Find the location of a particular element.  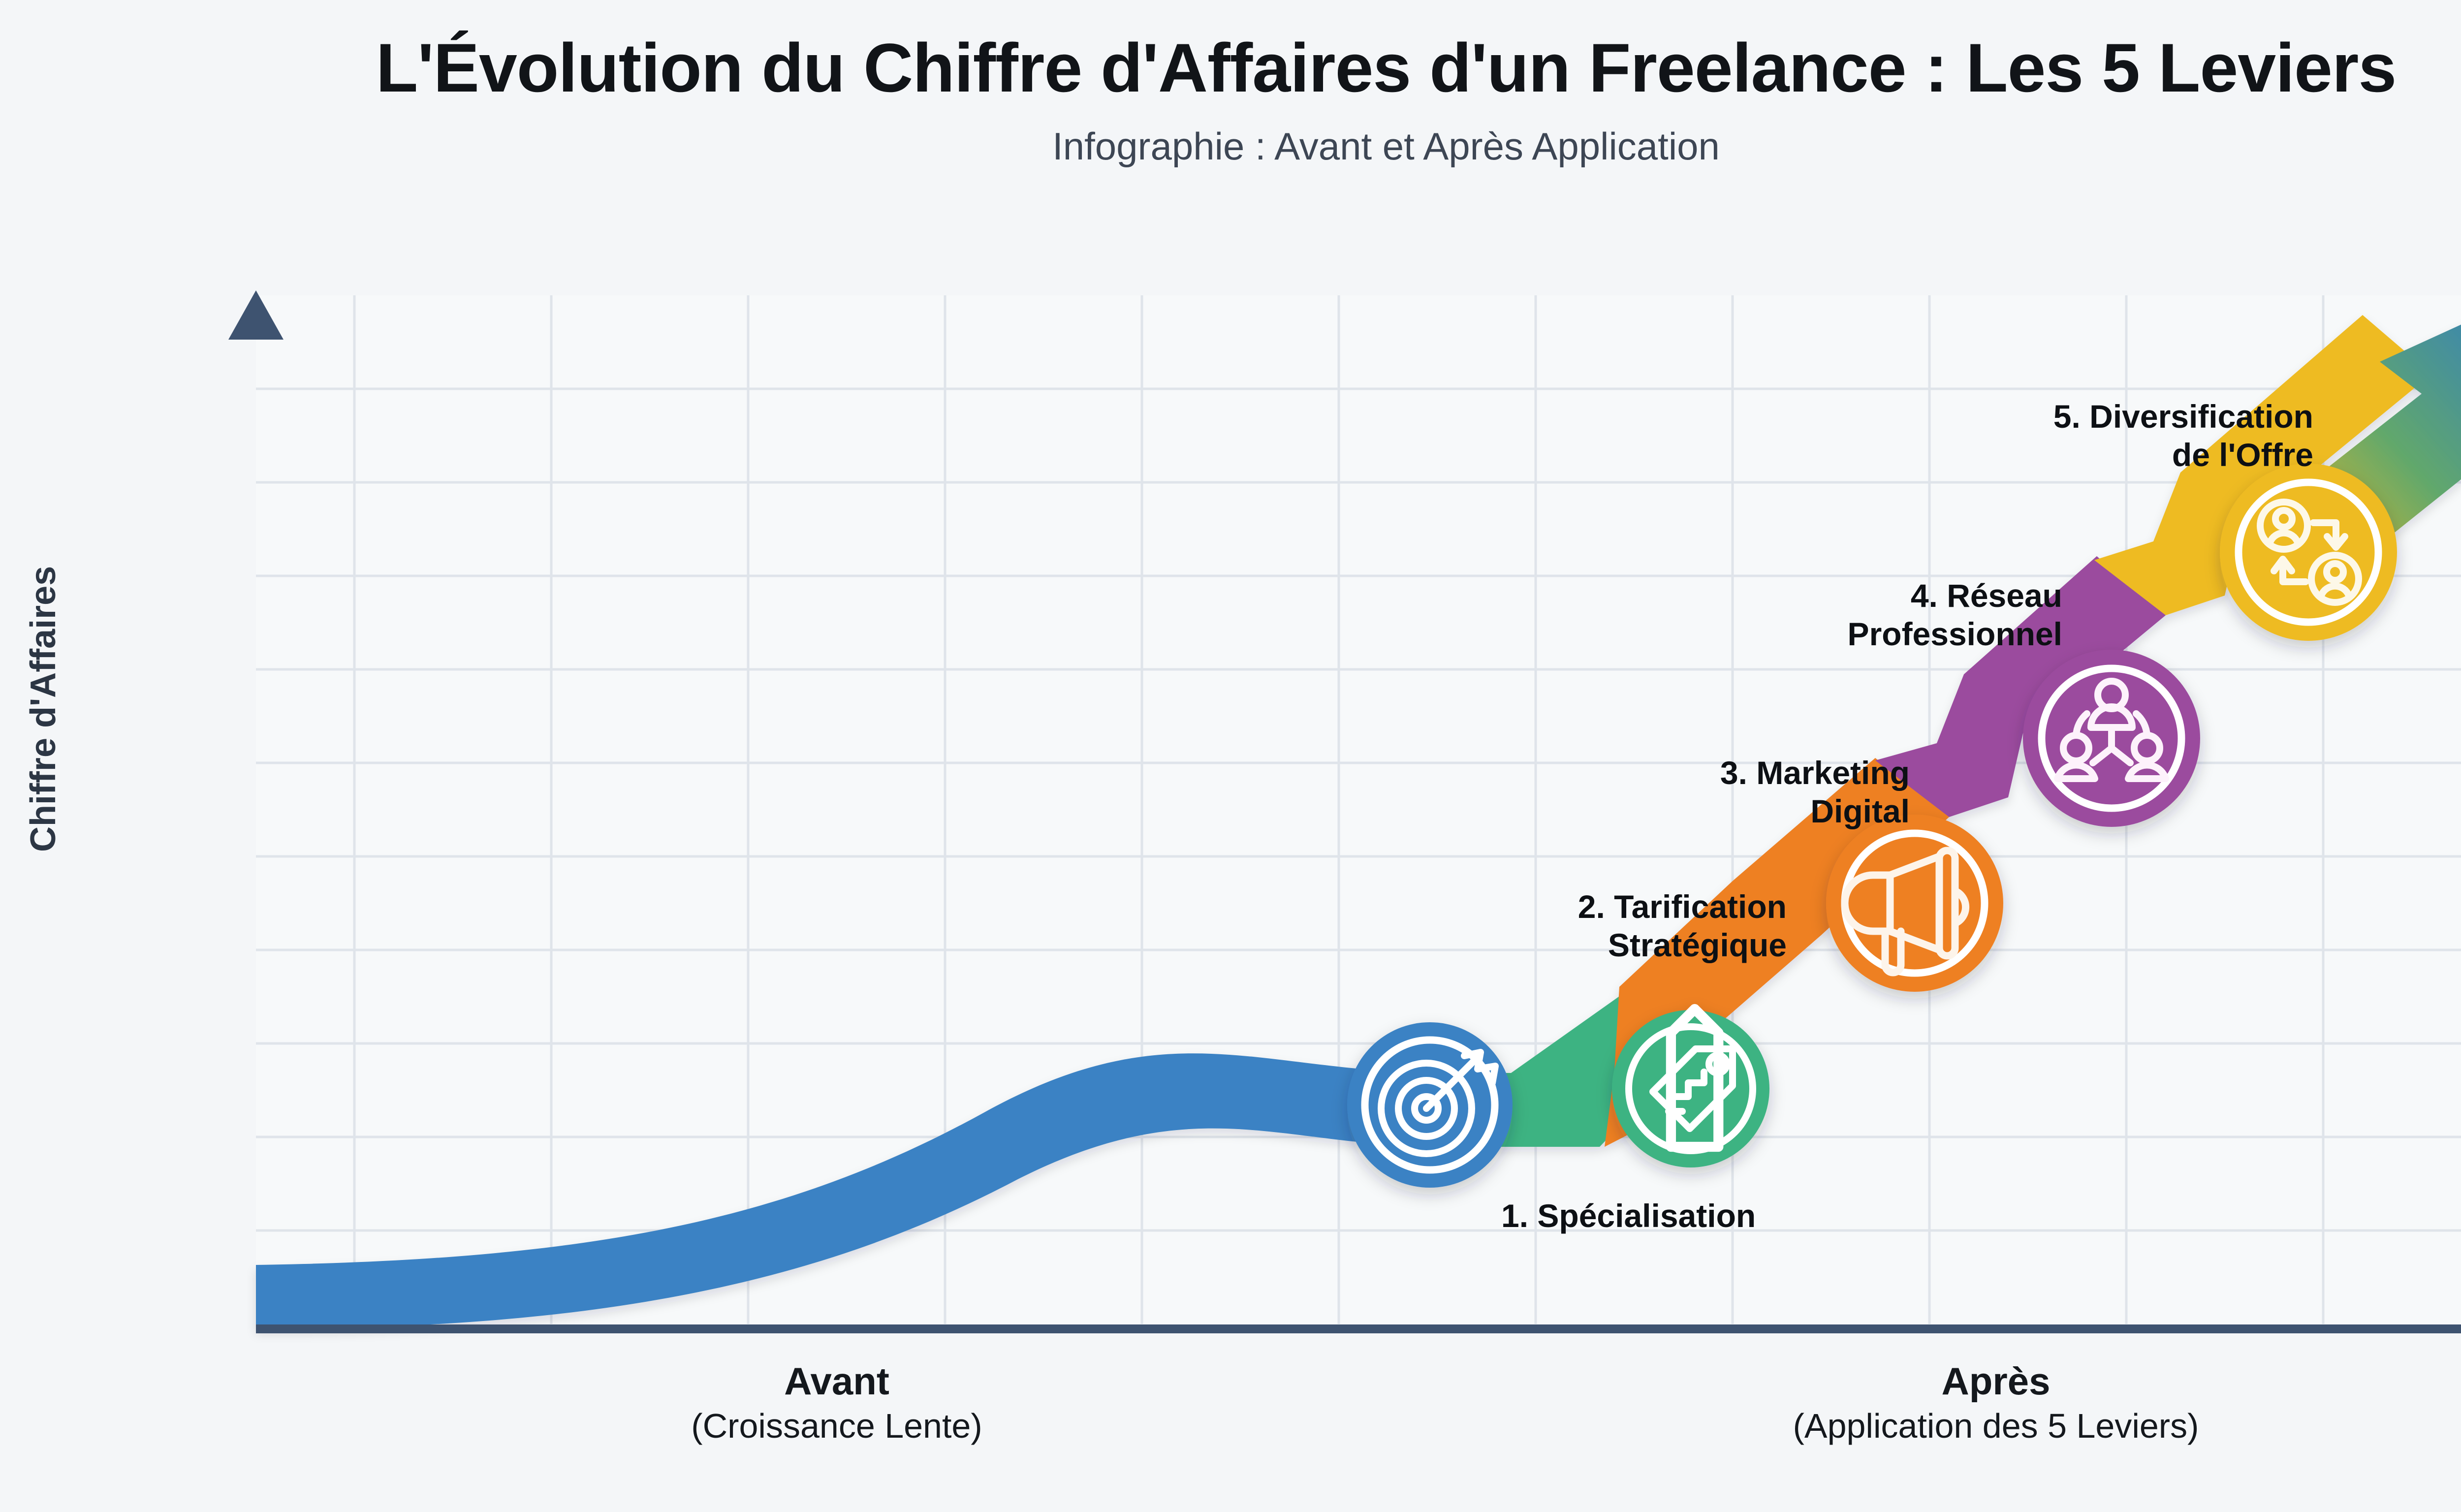

x-category-after-sub: (Application des 5 Leviers) is located at coordinates (1996, 1426).